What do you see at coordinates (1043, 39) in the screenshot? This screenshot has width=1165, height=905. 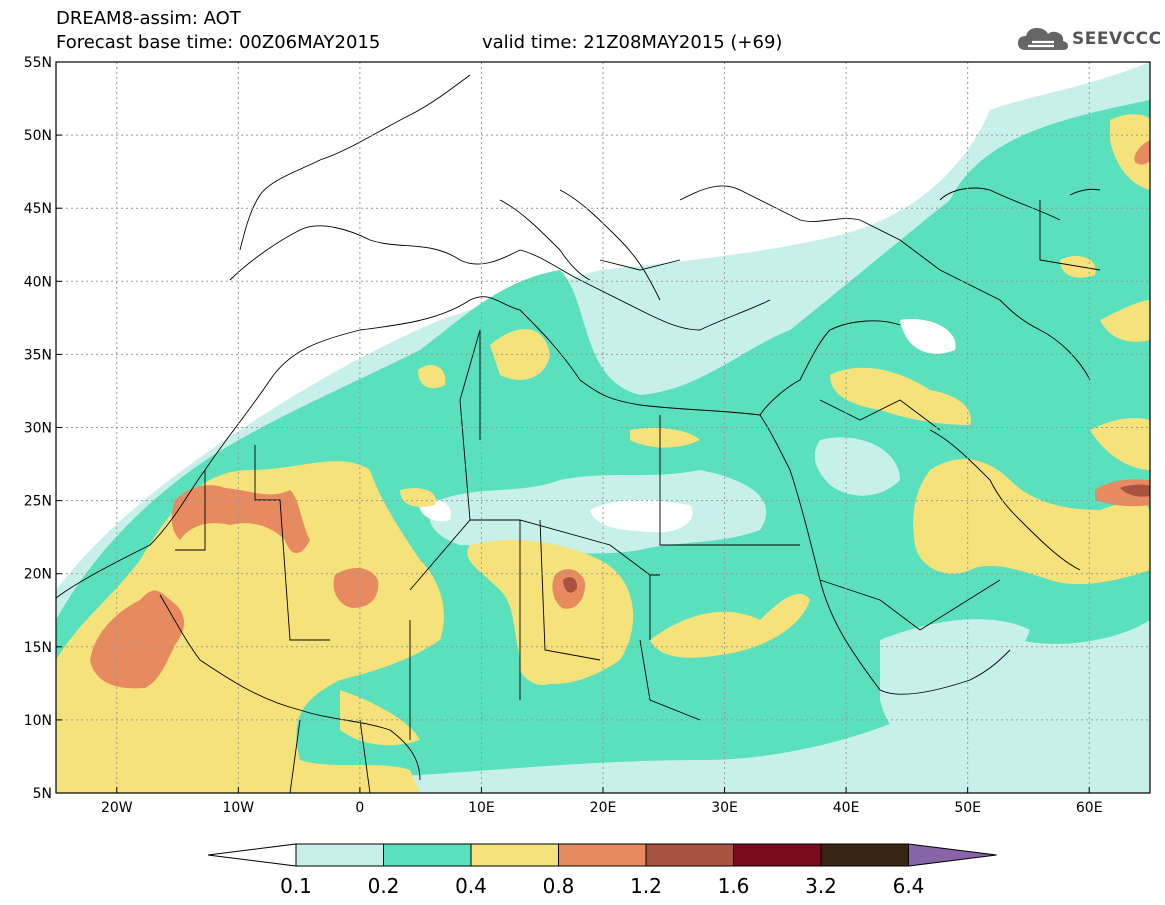 I see `cloud-icon` at bounding box center [1043, 39].